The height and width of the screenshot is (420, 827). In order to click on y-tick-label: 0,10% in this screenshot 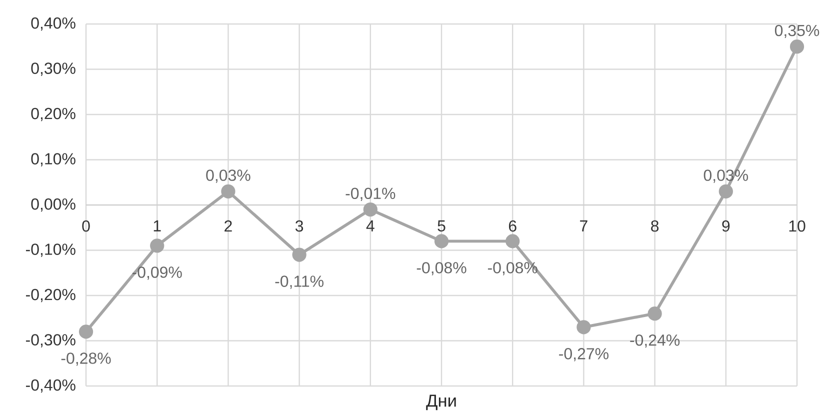, I will do `click(53, 159)`.